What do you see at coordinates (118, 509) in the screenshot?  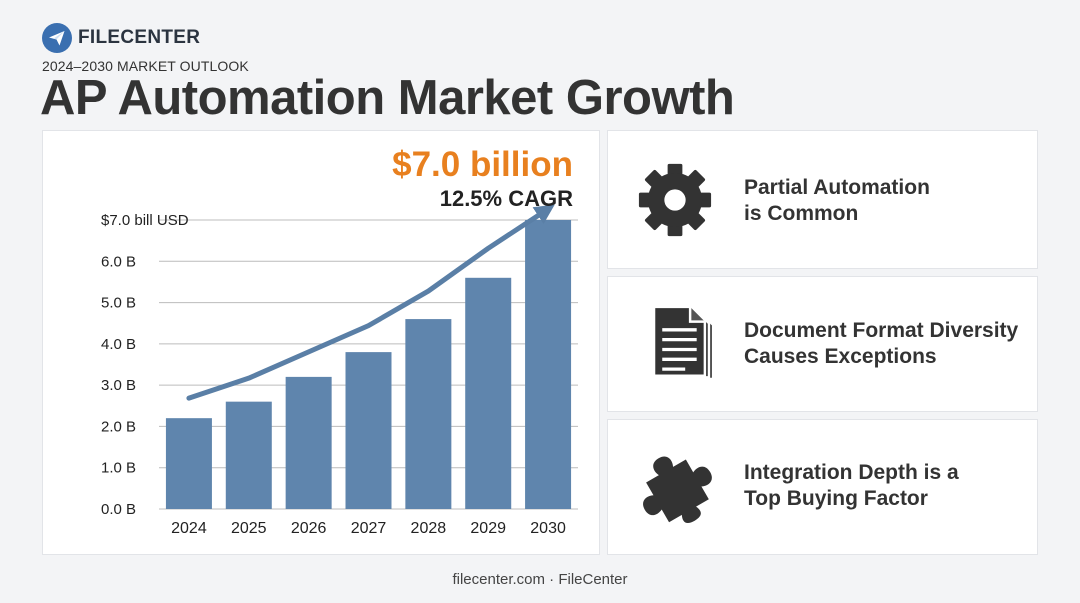 I see `y-tick-label: 0.0 B` at bounding box center [118, 509].